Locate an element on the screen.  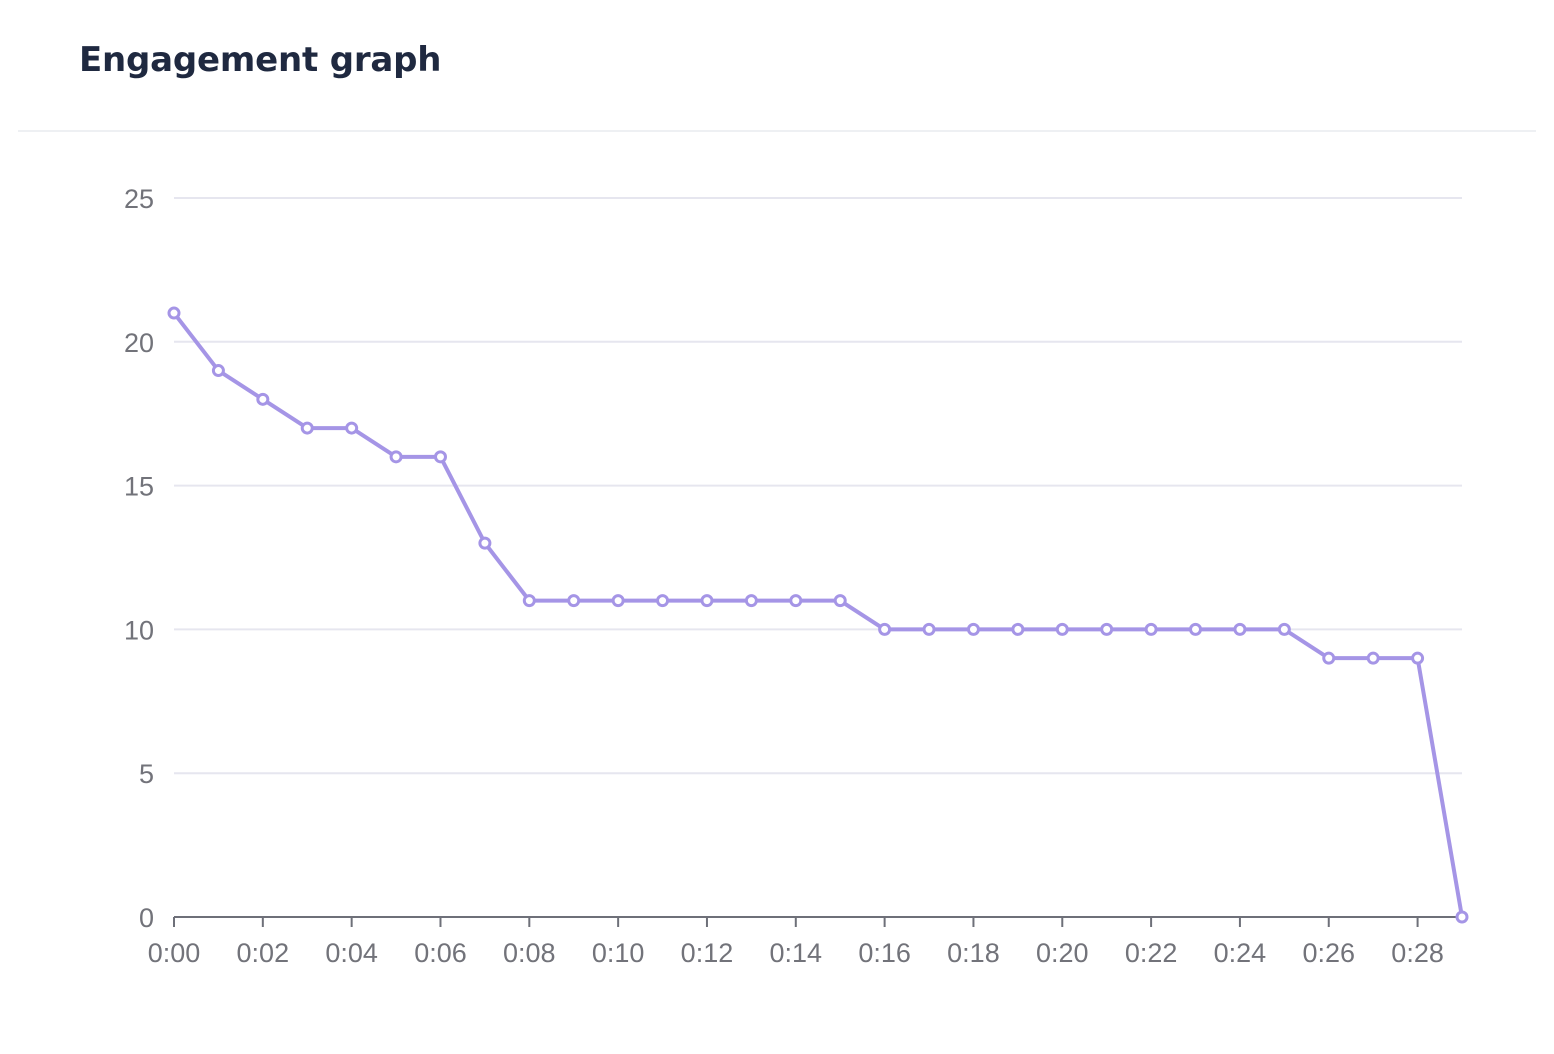
x-tick-label: 0:26 is located at coordinates (1328, 953).